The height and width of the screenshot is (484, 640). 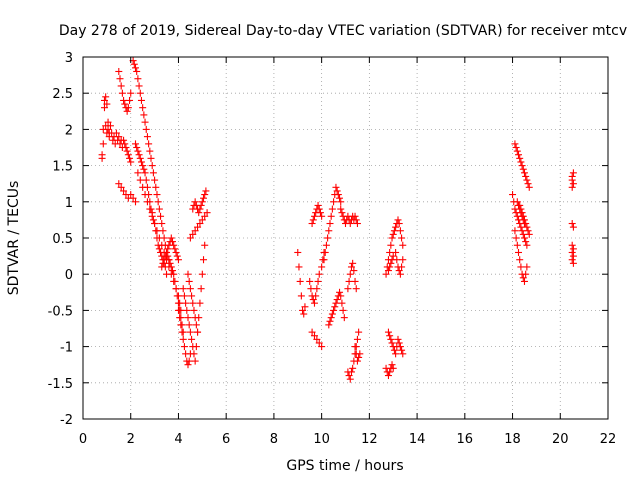 I want to click on x-tick-label: 16, so click(x=465, y=439).